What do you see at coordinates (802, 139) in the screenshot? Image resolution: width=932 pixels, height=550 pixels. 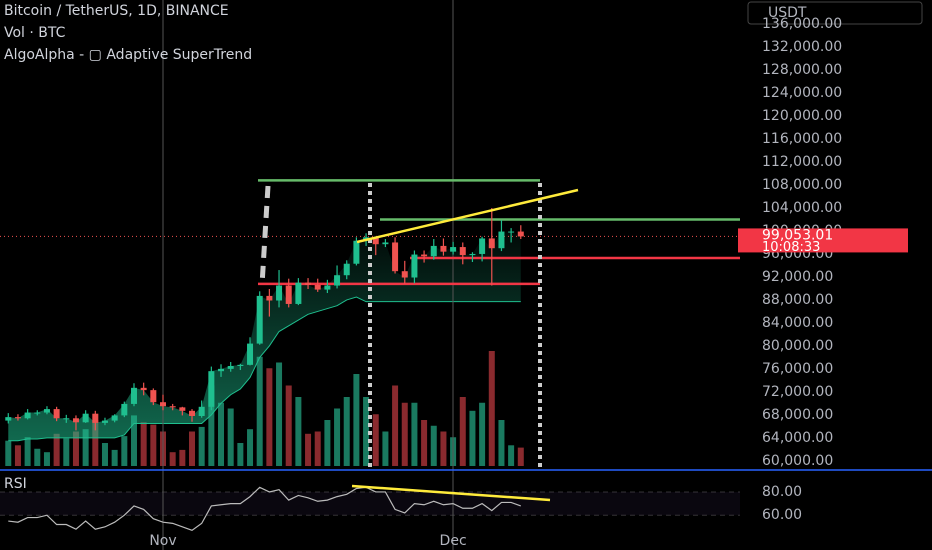 I see `y-tick-label: 116,000.00` at bounding box center [802, 139].